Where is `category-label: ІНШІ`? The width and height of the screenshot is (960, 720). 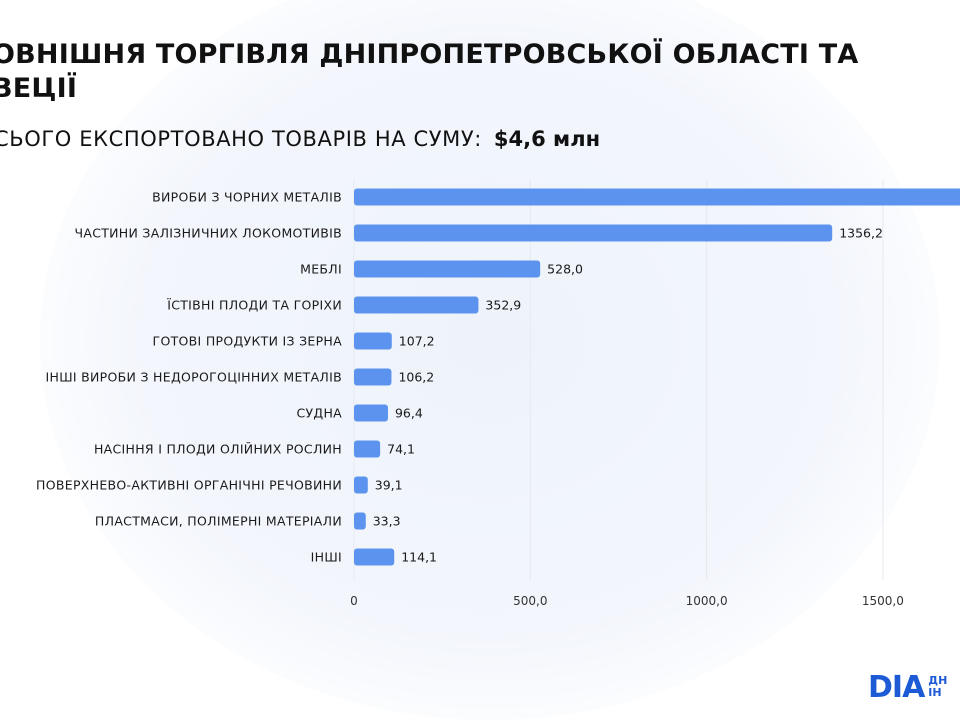 category-label: ІНШІ is located at coordinates (326, 557).